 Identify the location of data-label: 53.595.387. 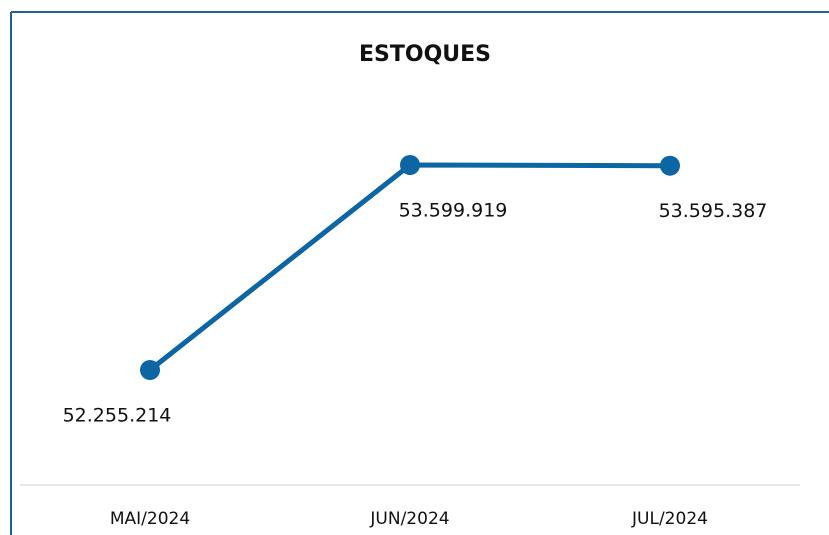
(713, 211).